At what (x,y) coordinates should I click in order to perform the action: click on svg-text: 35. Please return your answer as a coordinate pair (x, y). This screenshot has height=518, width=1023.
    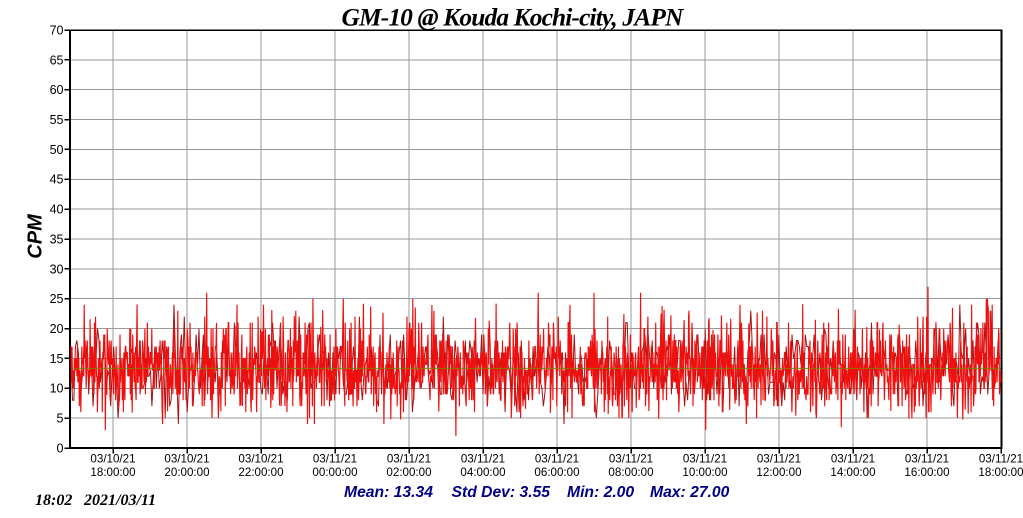
    Looking at the image, I should click on (57, 239).